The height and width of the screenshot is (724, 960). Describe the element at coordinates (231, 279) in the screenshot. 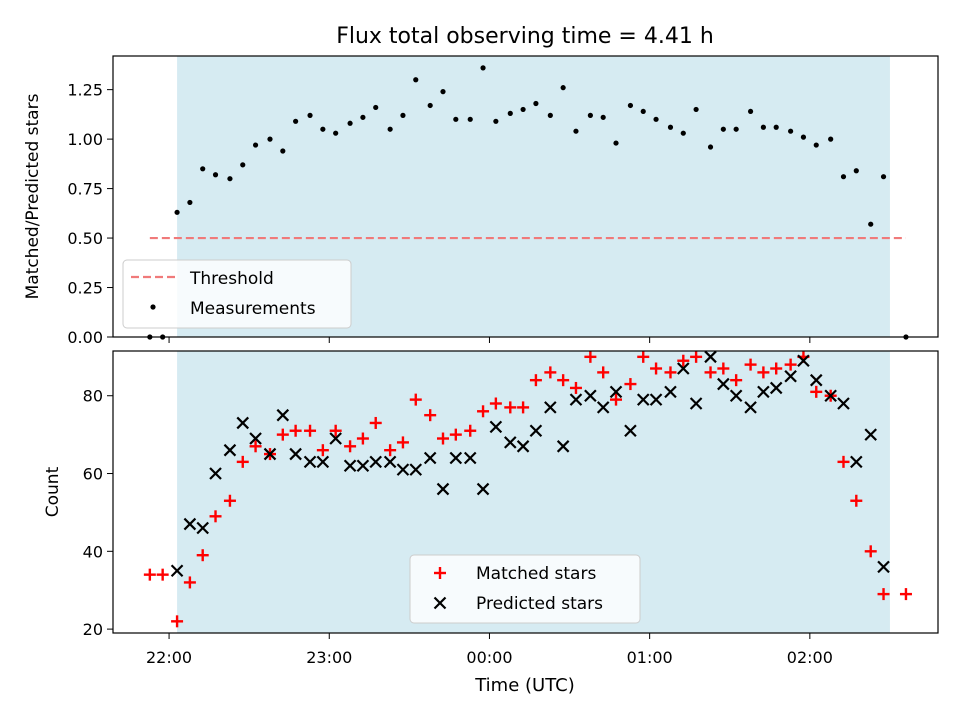

I see `legend-threshold-label: Threshold` at that location.